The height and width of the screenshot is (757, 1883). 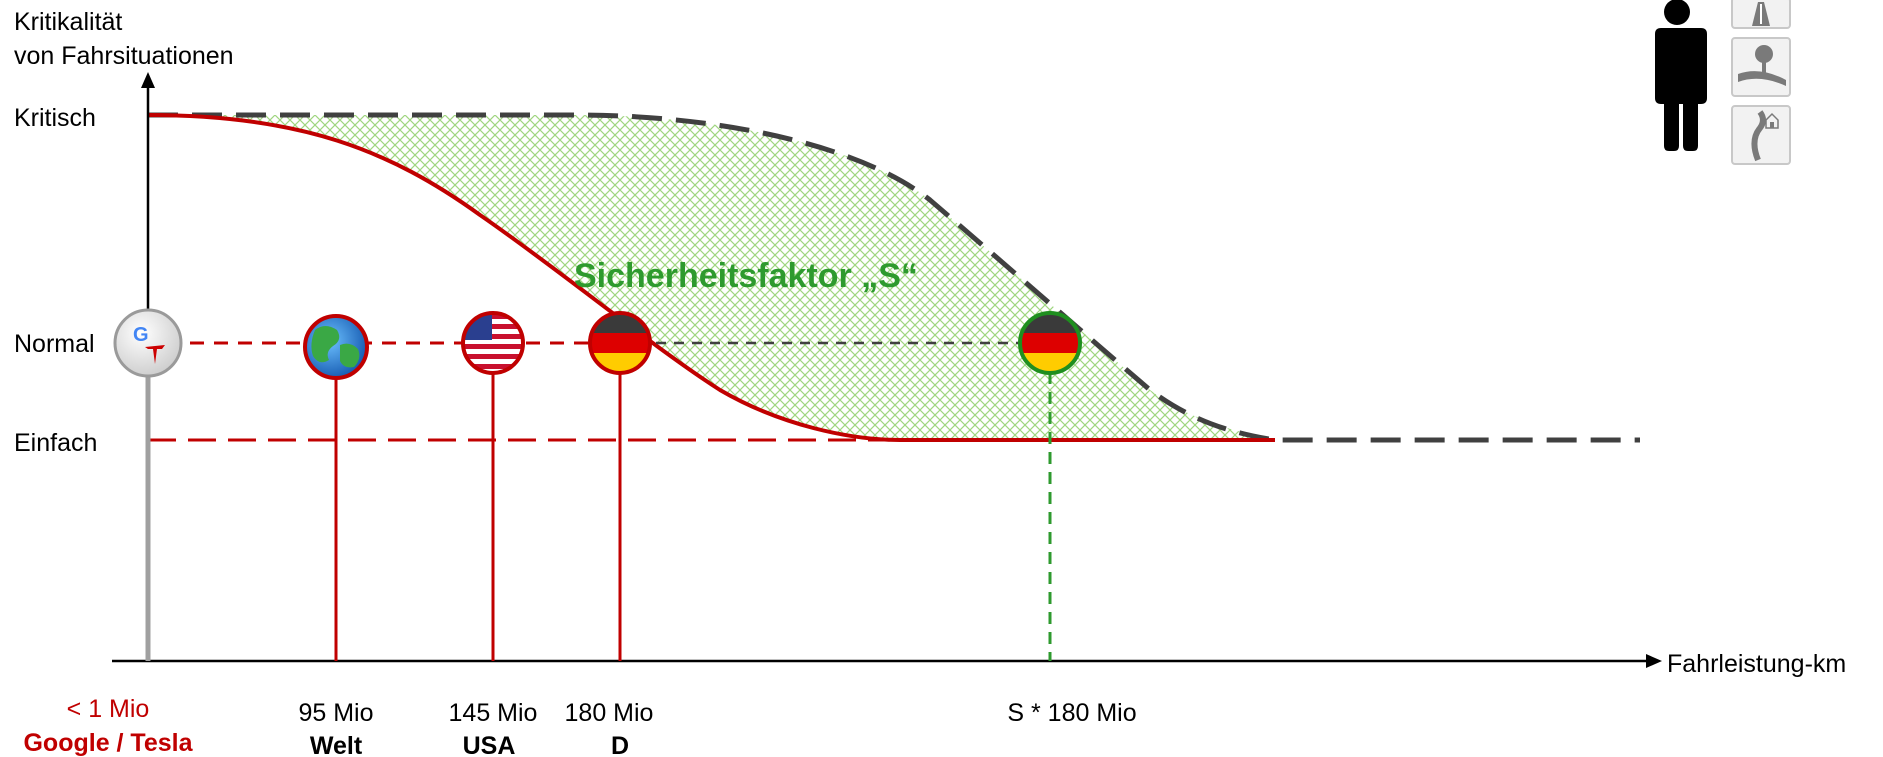 What do you see at coordinates (68, 22) in the screenshot?
I see `y-axis-label-line1: Kritikalität` at bounding box center [68, 22].